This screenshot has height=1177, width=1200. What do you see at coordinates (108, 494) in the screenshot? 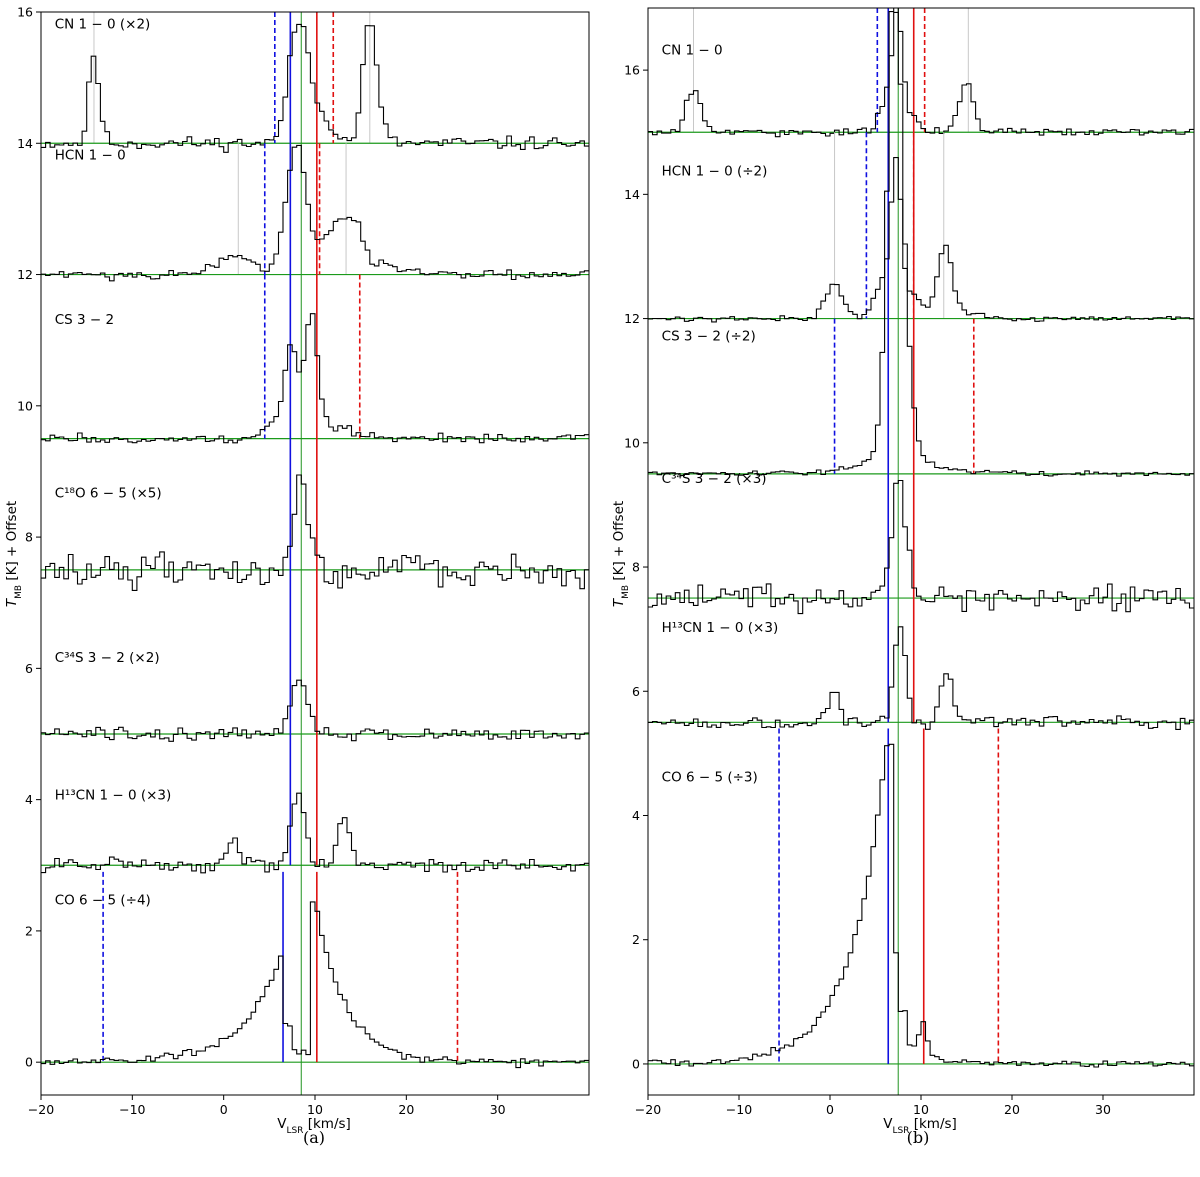
I see `line-label: C¹⁸O 6 − 5 (×5)` at bounding box center [108, 494].